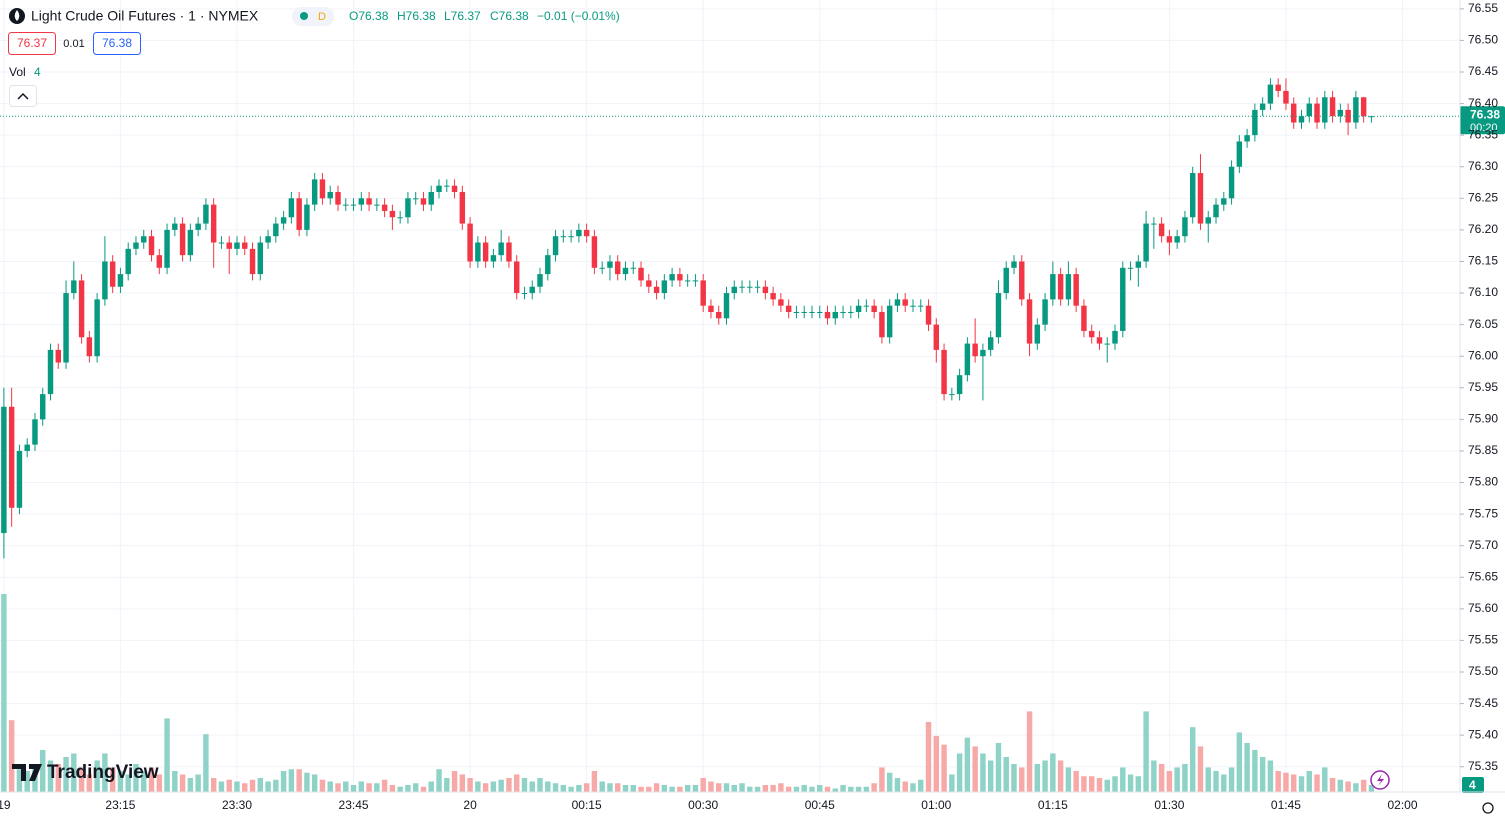 The width and height of the screenshot is (1505, 821). Describe the element at coordinates (32, 43) in the screenshot. I see `bid-box` at that location.